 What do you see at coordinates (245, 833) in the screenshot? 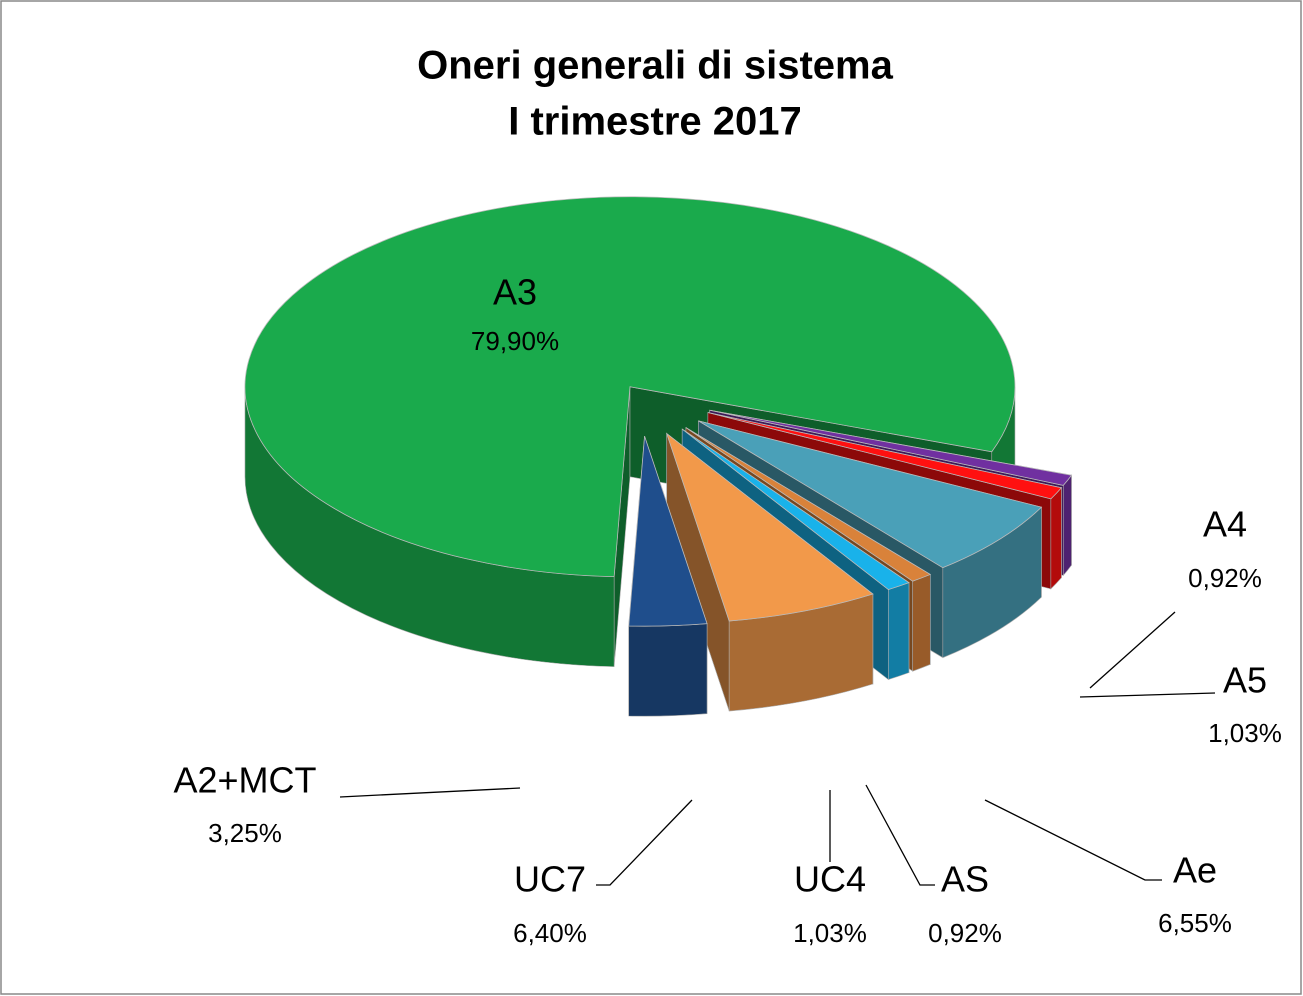
I see `slice-value-label: 3,25%` at bounding box center [245, 833].